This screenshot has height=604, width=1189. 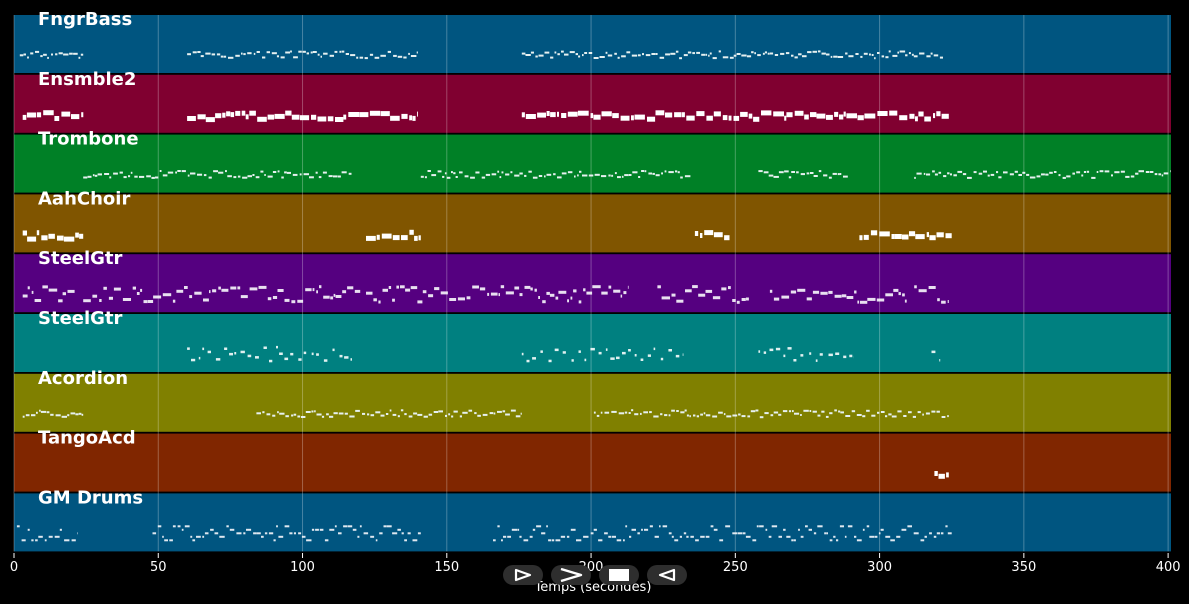 I want to click on track-notes, so click(x=487, y=235).